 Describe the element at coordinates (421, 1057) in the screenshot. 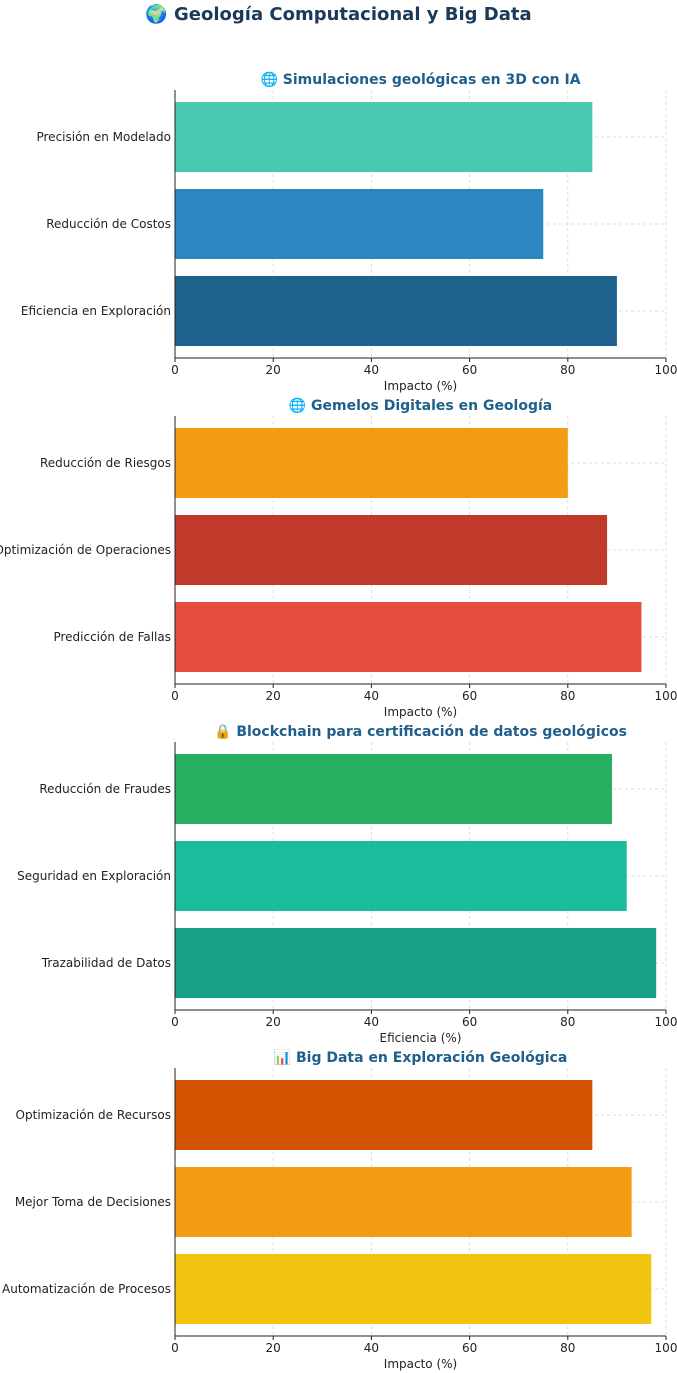

I see `chart-4-title: 📊 Big Data en Exploración Geológica` at that location.